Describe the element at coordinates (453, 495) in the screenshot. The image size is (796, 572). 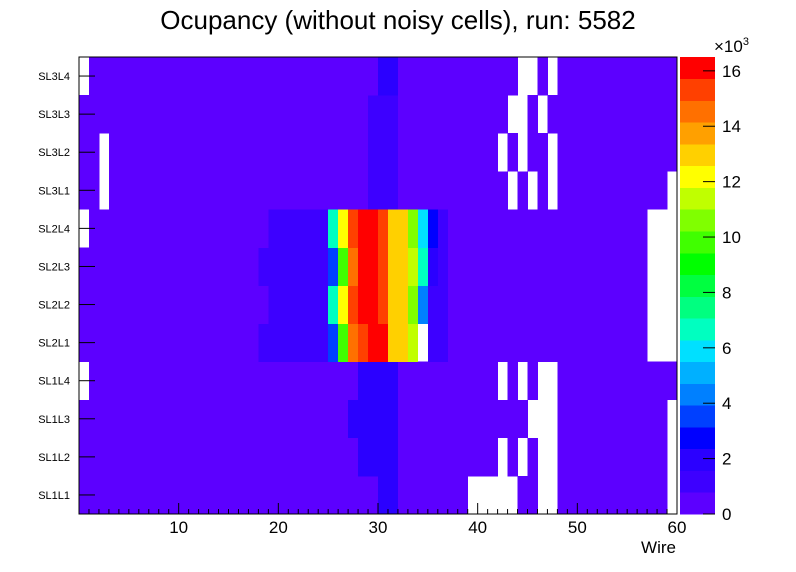
I see `cell-sl1l1-w38` at that location.